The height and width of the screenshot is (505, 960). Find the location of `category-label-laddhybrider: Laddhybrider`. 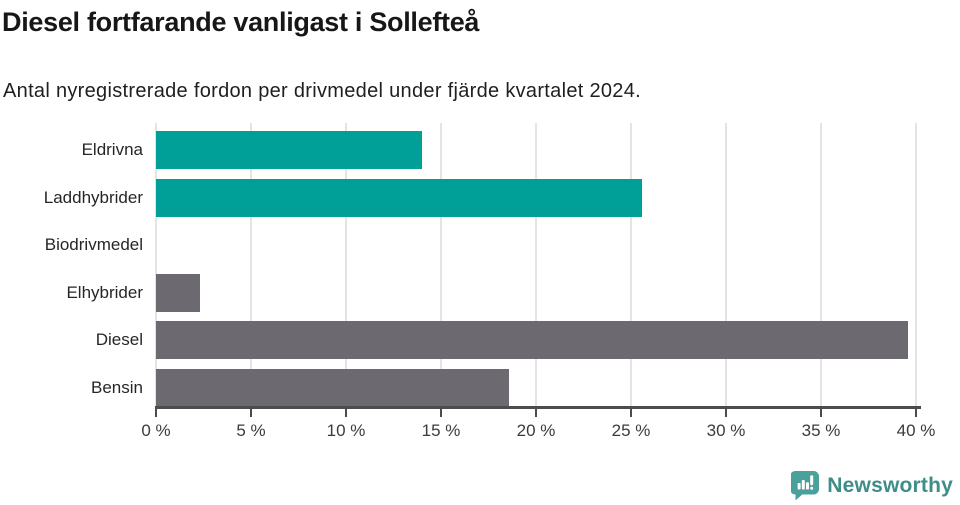

category-label-laddhybrider: Laddhybrider is located at coordinates (93, 197).